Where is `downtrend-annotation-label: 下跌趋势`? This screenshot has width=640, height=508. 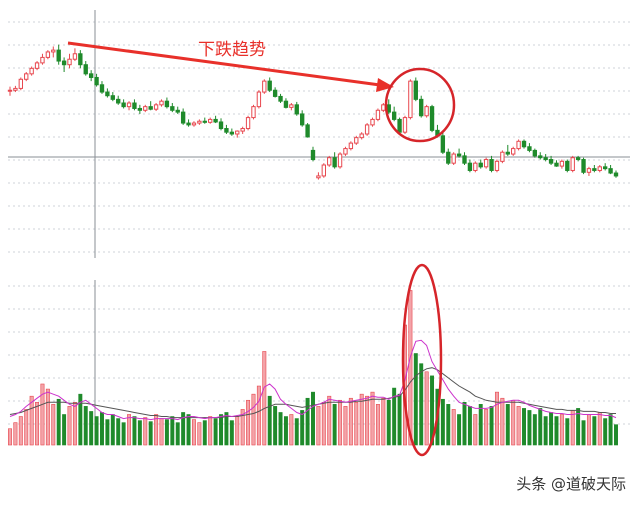
downtrend-annotation-label: 下跌趋势 is located at coordinates (232, 50).